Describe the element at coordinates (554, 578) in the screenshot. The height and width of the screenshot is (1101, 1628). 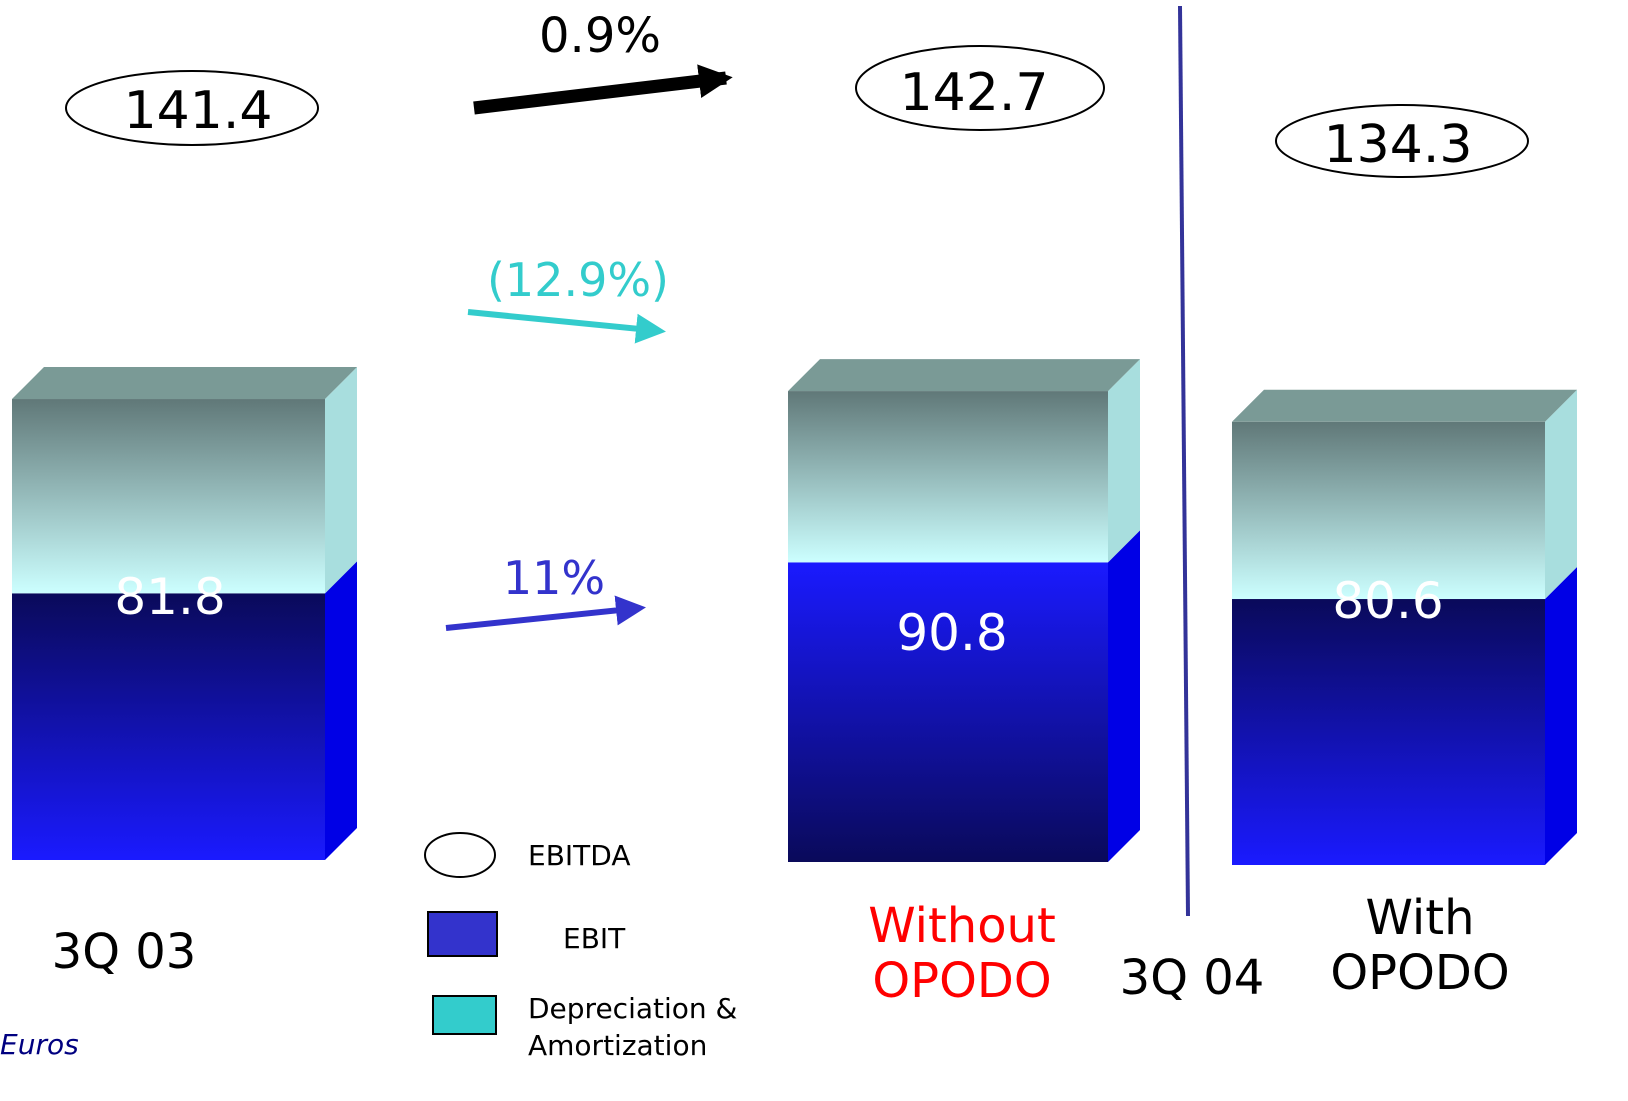
I see `ebit-change-label: 11%` at that location.